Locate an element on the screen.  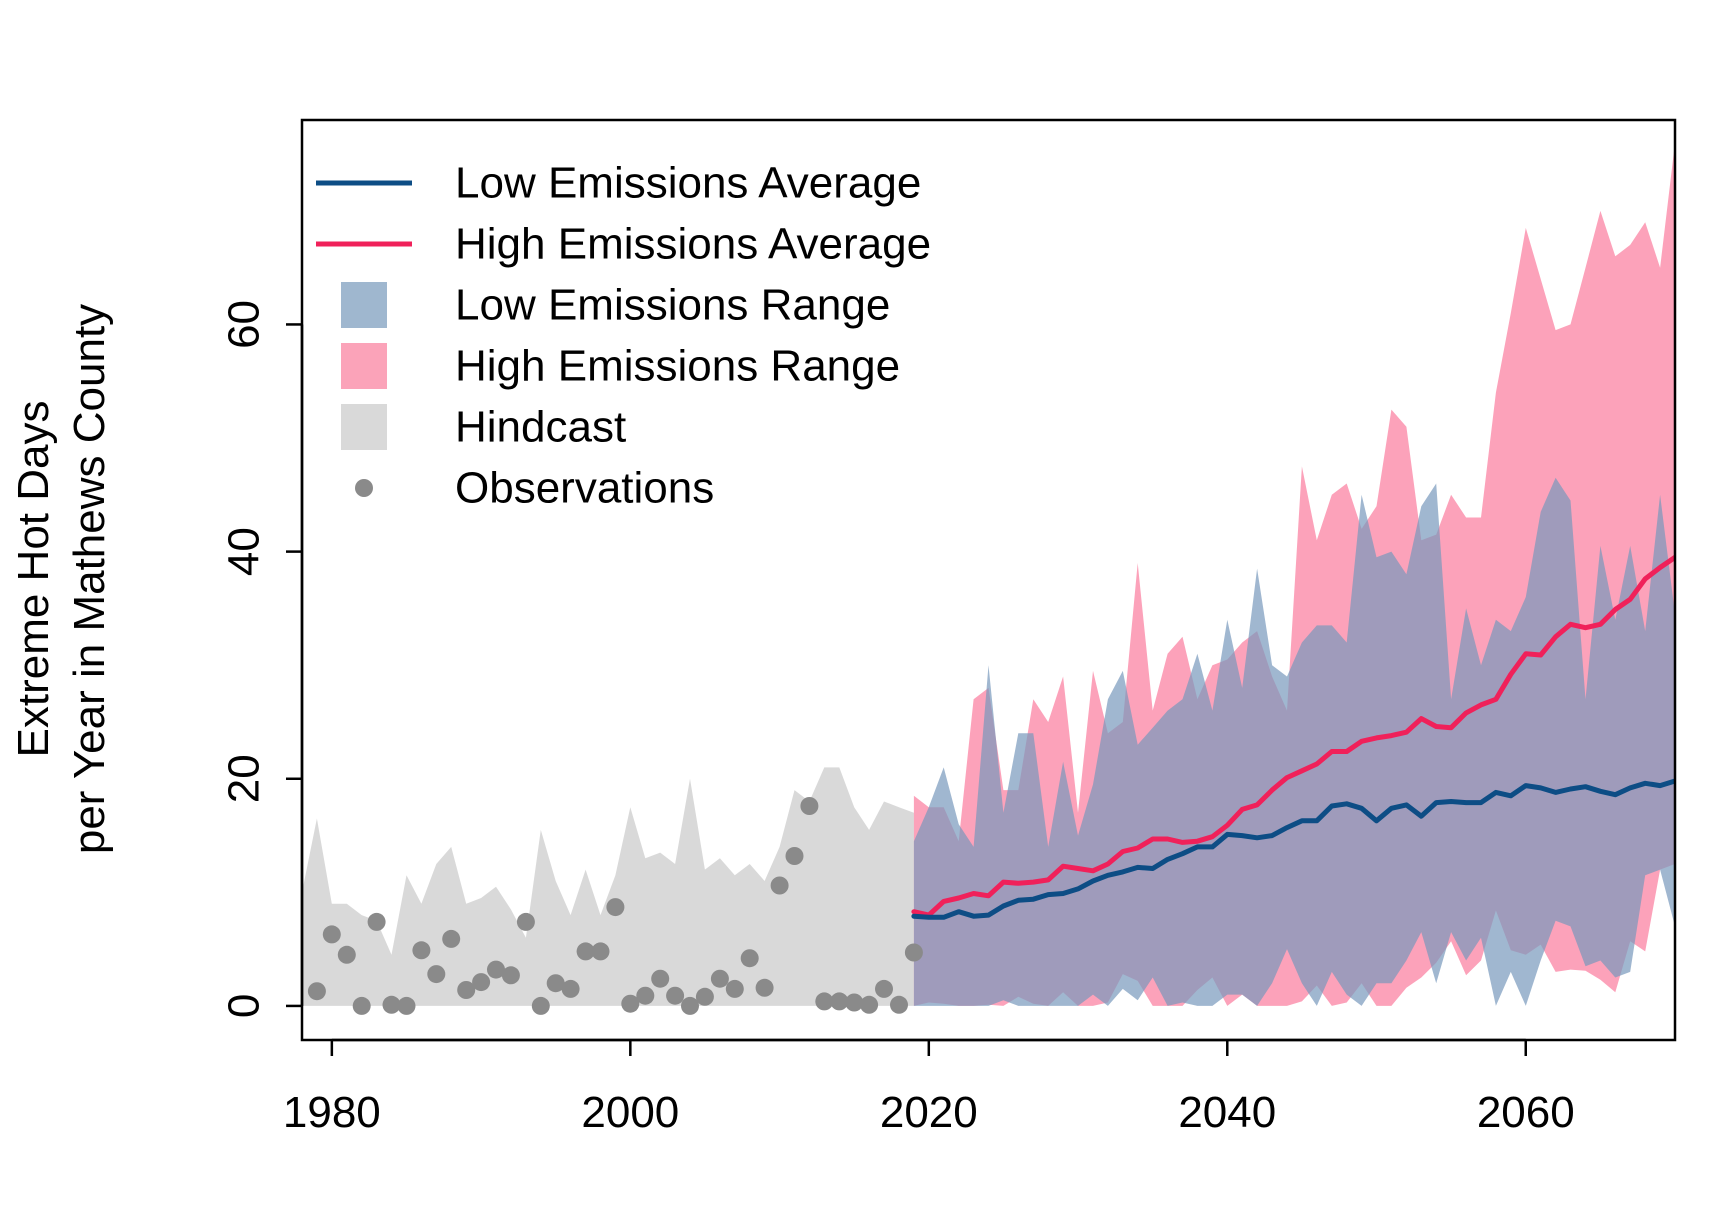
legend-label-low-emissions-range: Low Emissions Range is located at coordinates (672, 305).